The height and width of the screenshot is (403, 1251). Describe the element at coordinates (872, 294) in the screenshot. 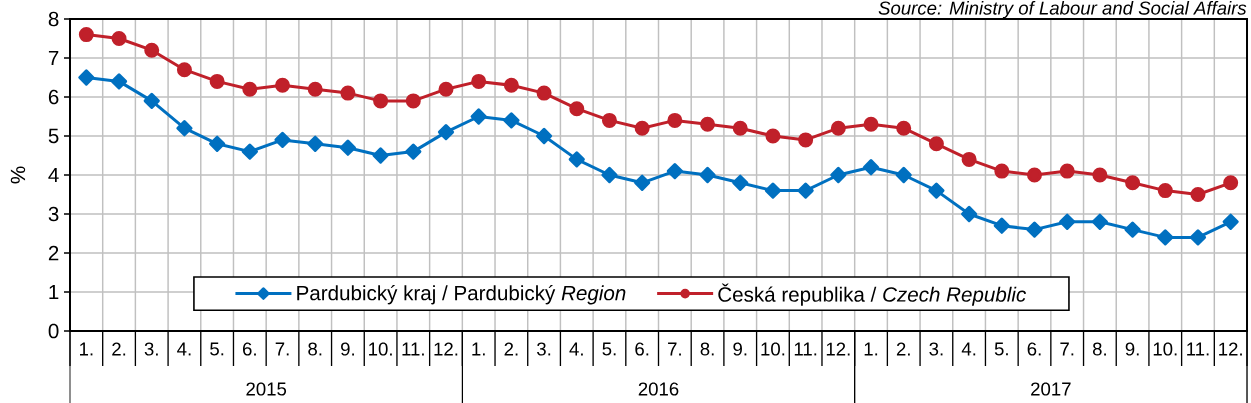

I see `legend-label: Česká republika / Czech Republic` at that location.